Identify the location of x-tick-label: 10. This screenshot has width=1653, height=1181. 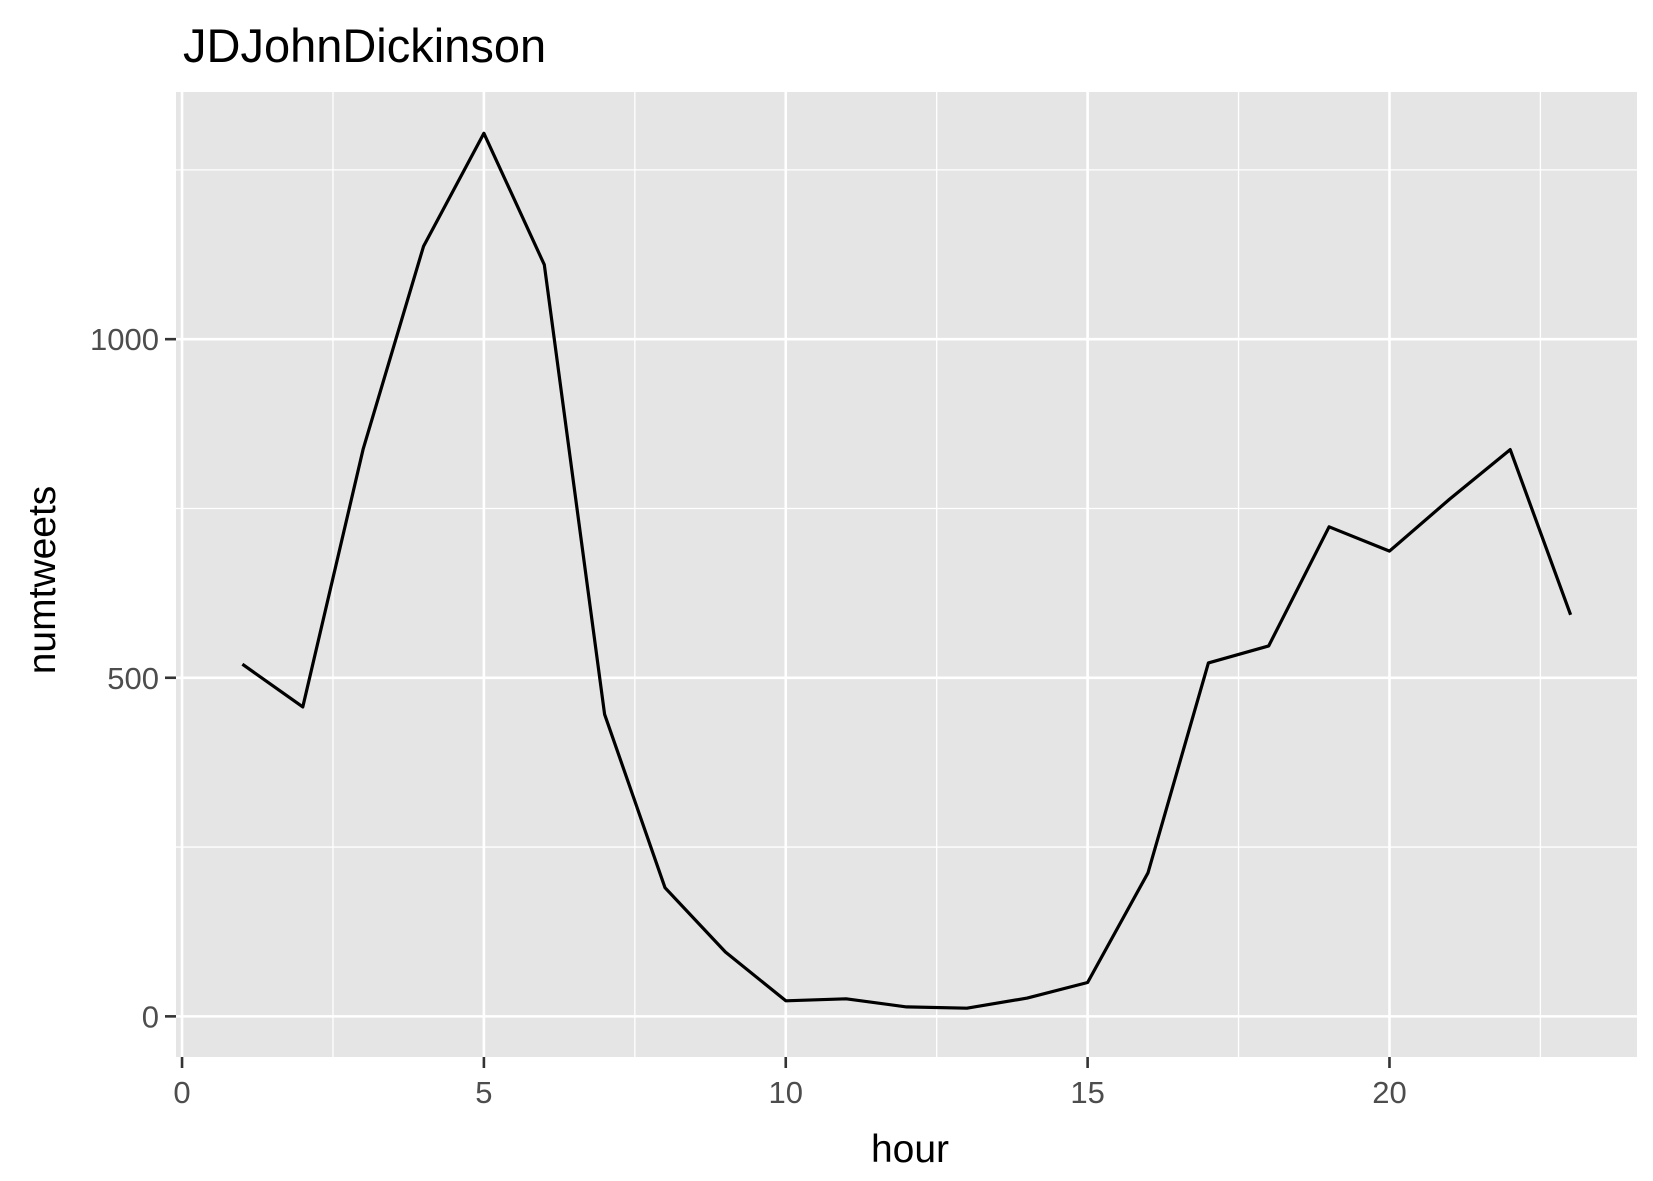
(786, 1092).